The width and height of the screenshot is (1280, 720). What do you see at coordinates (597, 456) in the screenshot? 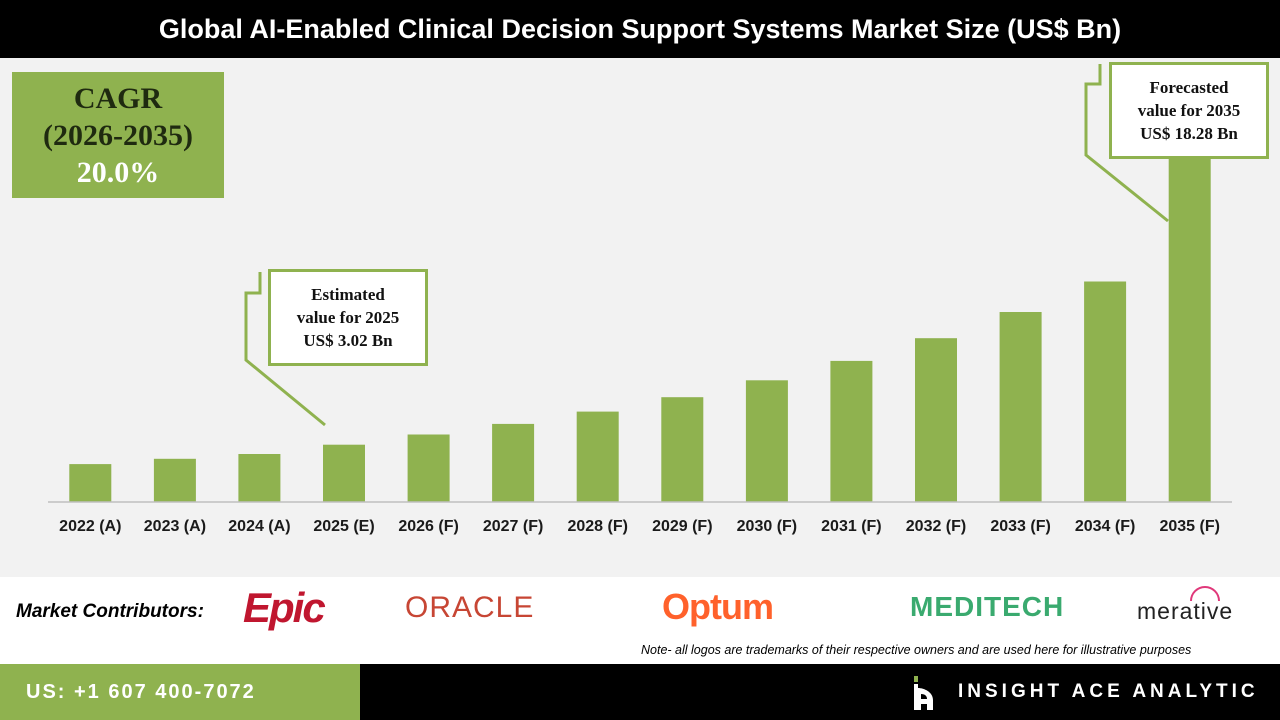
I see `bar-2028` at bounding box center [597, 456].